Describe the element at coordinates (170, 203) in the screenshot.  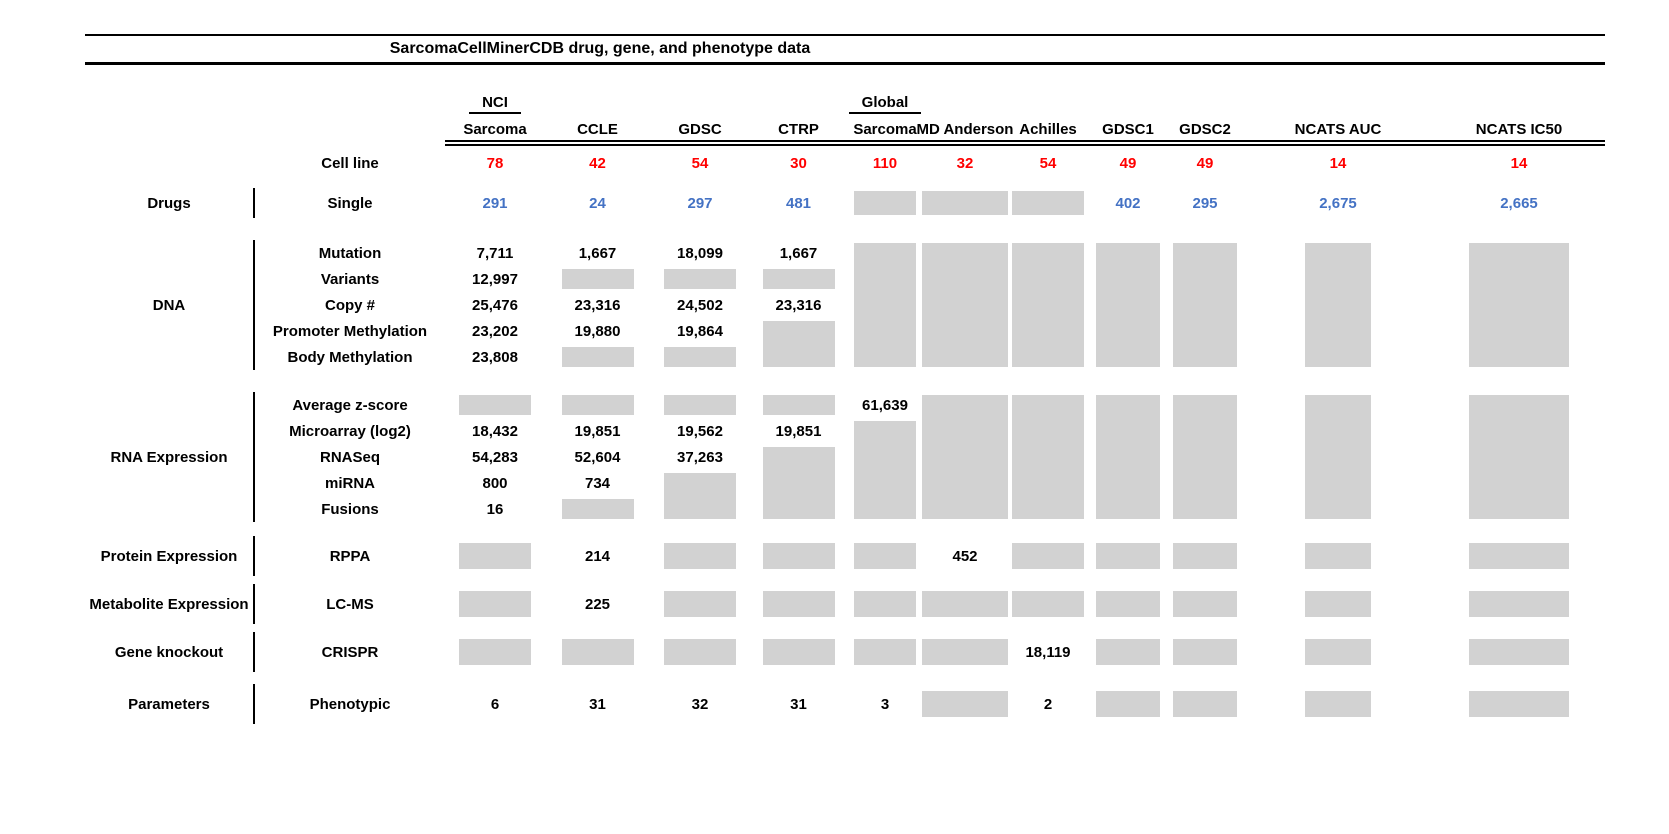
I see `category-label: Drugs` at that location.